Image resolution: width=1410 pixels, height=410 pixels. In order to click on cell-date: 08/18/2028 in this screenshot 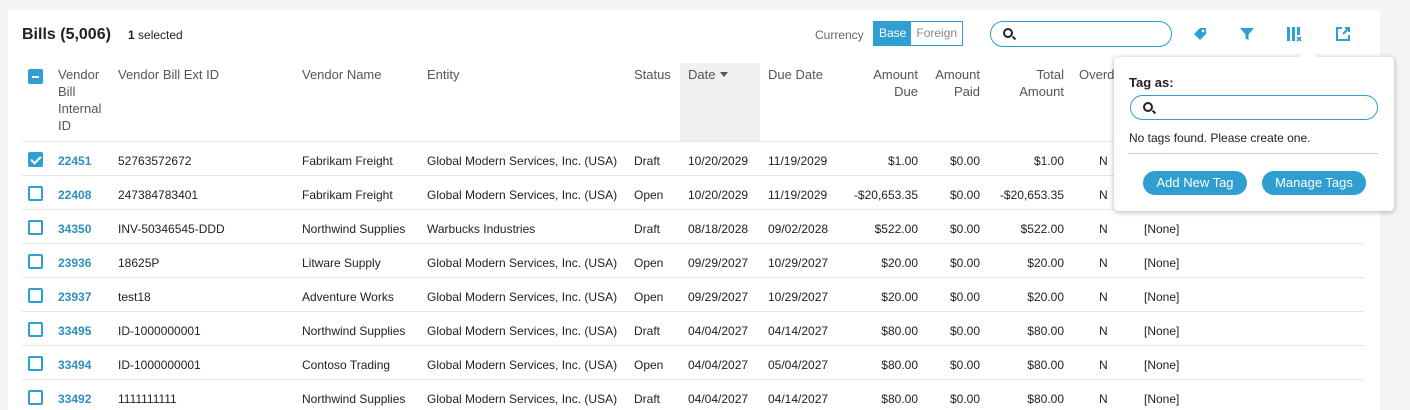, I will do `click(718, 229)`.